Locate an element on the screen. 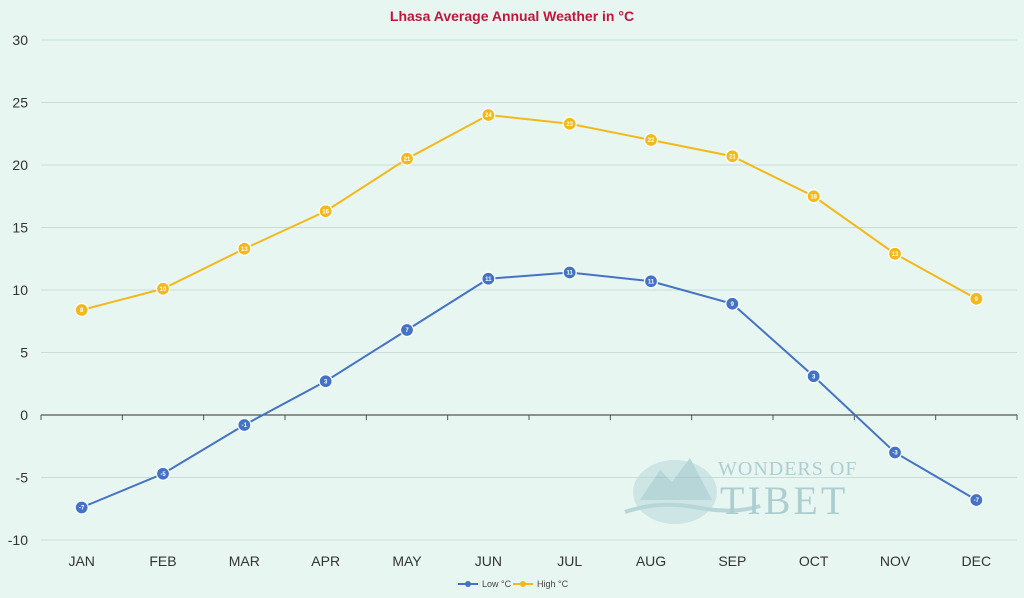  y-tick-label: 15 is located at coordinates (20, 228).